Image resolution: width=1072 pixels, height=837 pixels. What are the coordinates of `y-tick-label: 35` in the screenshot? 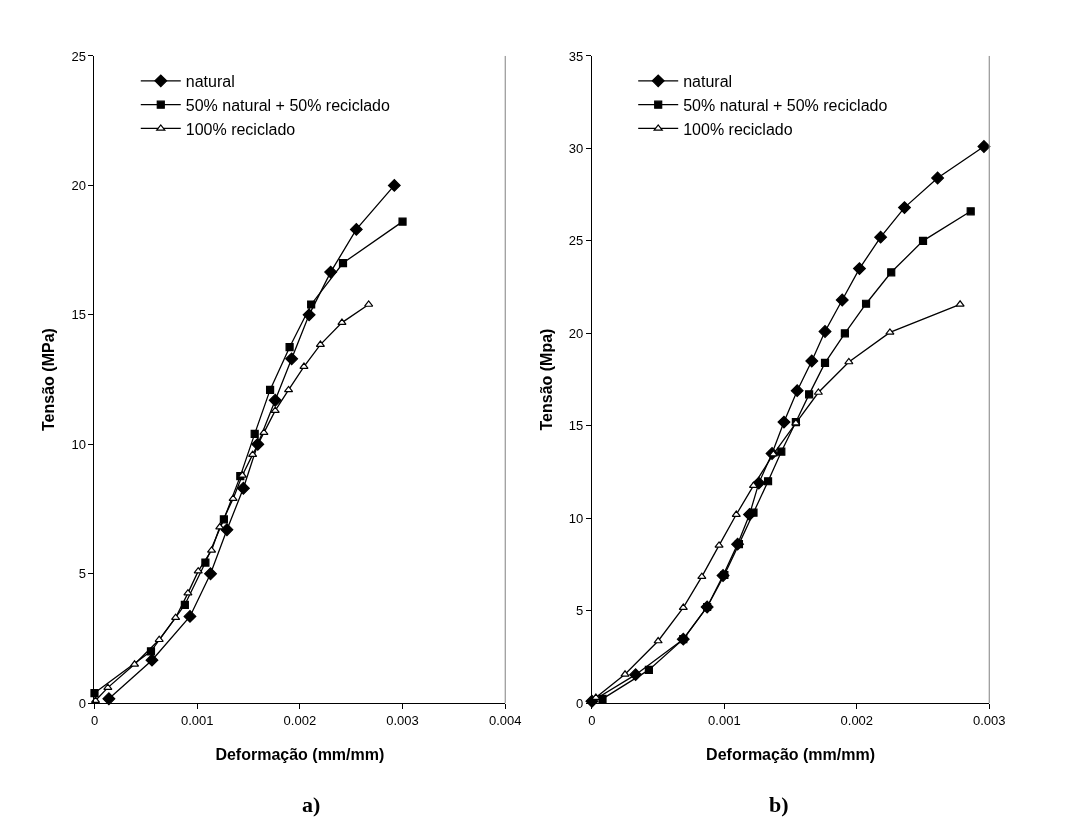 It's located at (576, 56).